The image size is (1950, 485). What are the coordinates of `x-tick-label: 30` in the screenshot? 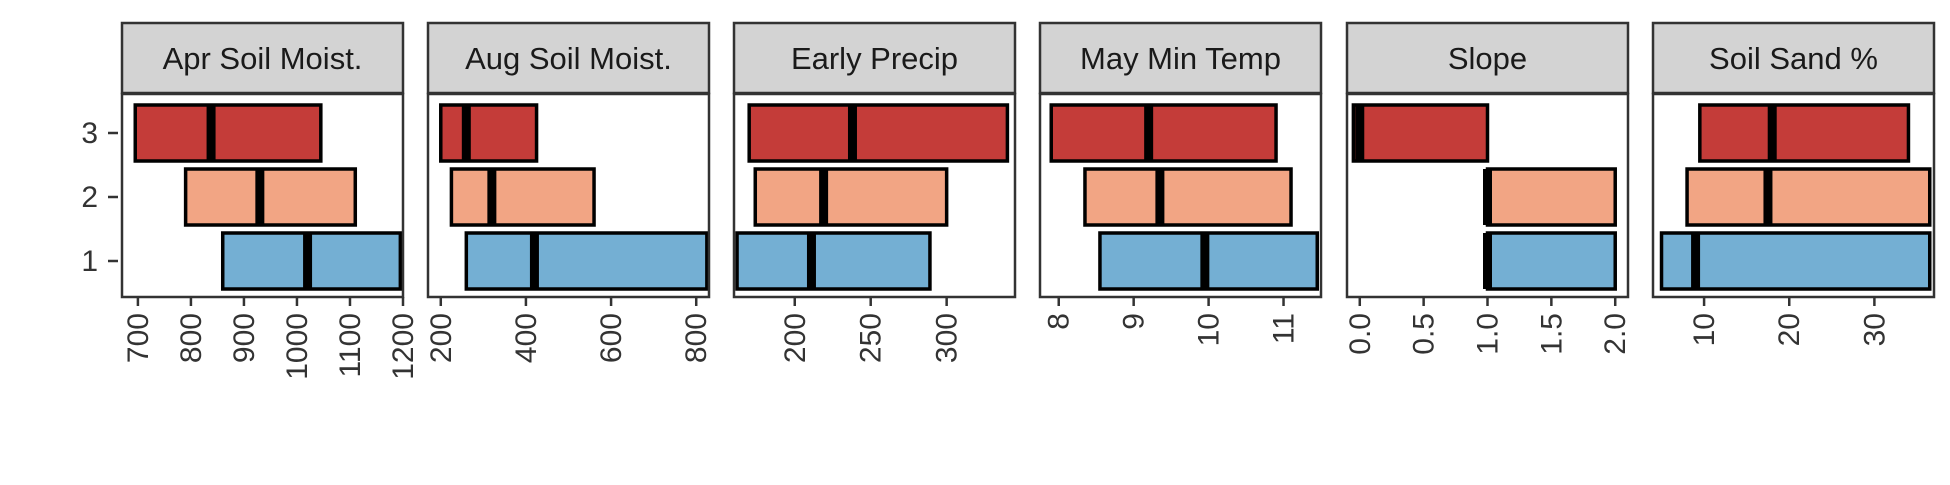 It's located at (1874, 329).